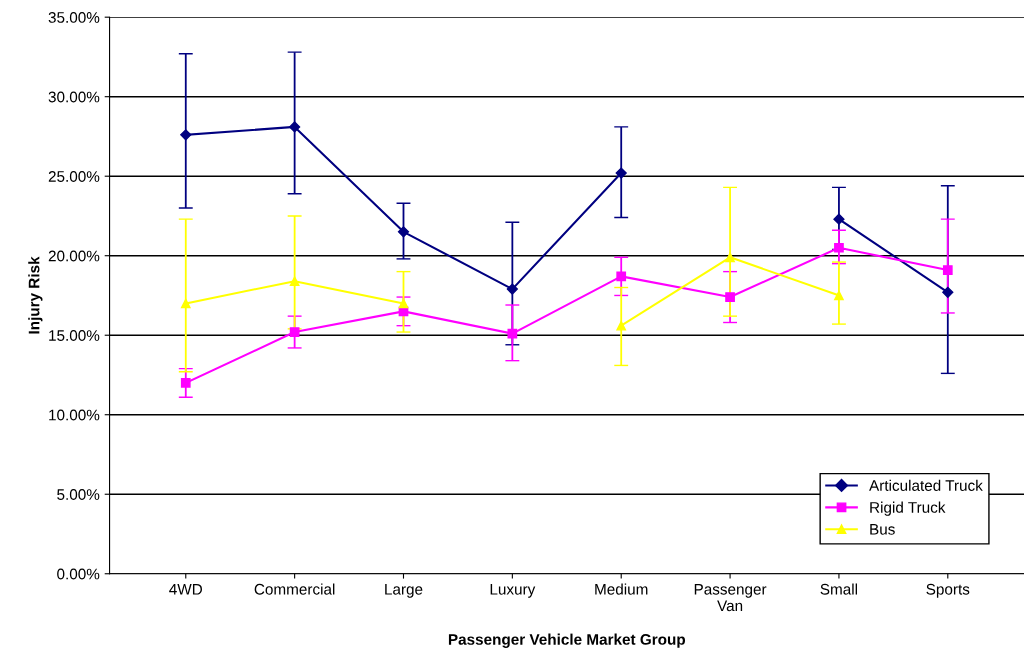 The height and width of the screenshot is (661, 1024). Describe the element at coordinates (35, 295) in the screenshot. I see `y-axis-title: Injury Risk` at that location.